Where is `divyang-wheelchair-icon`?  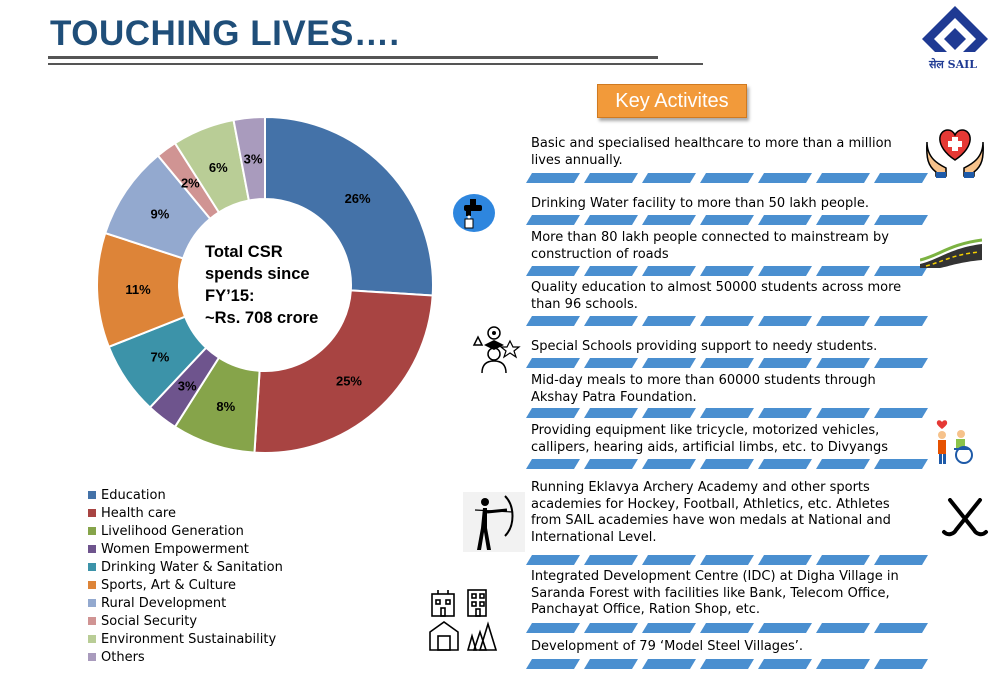 divyang-wheelchair-icon is located at coordinates (954, 442).